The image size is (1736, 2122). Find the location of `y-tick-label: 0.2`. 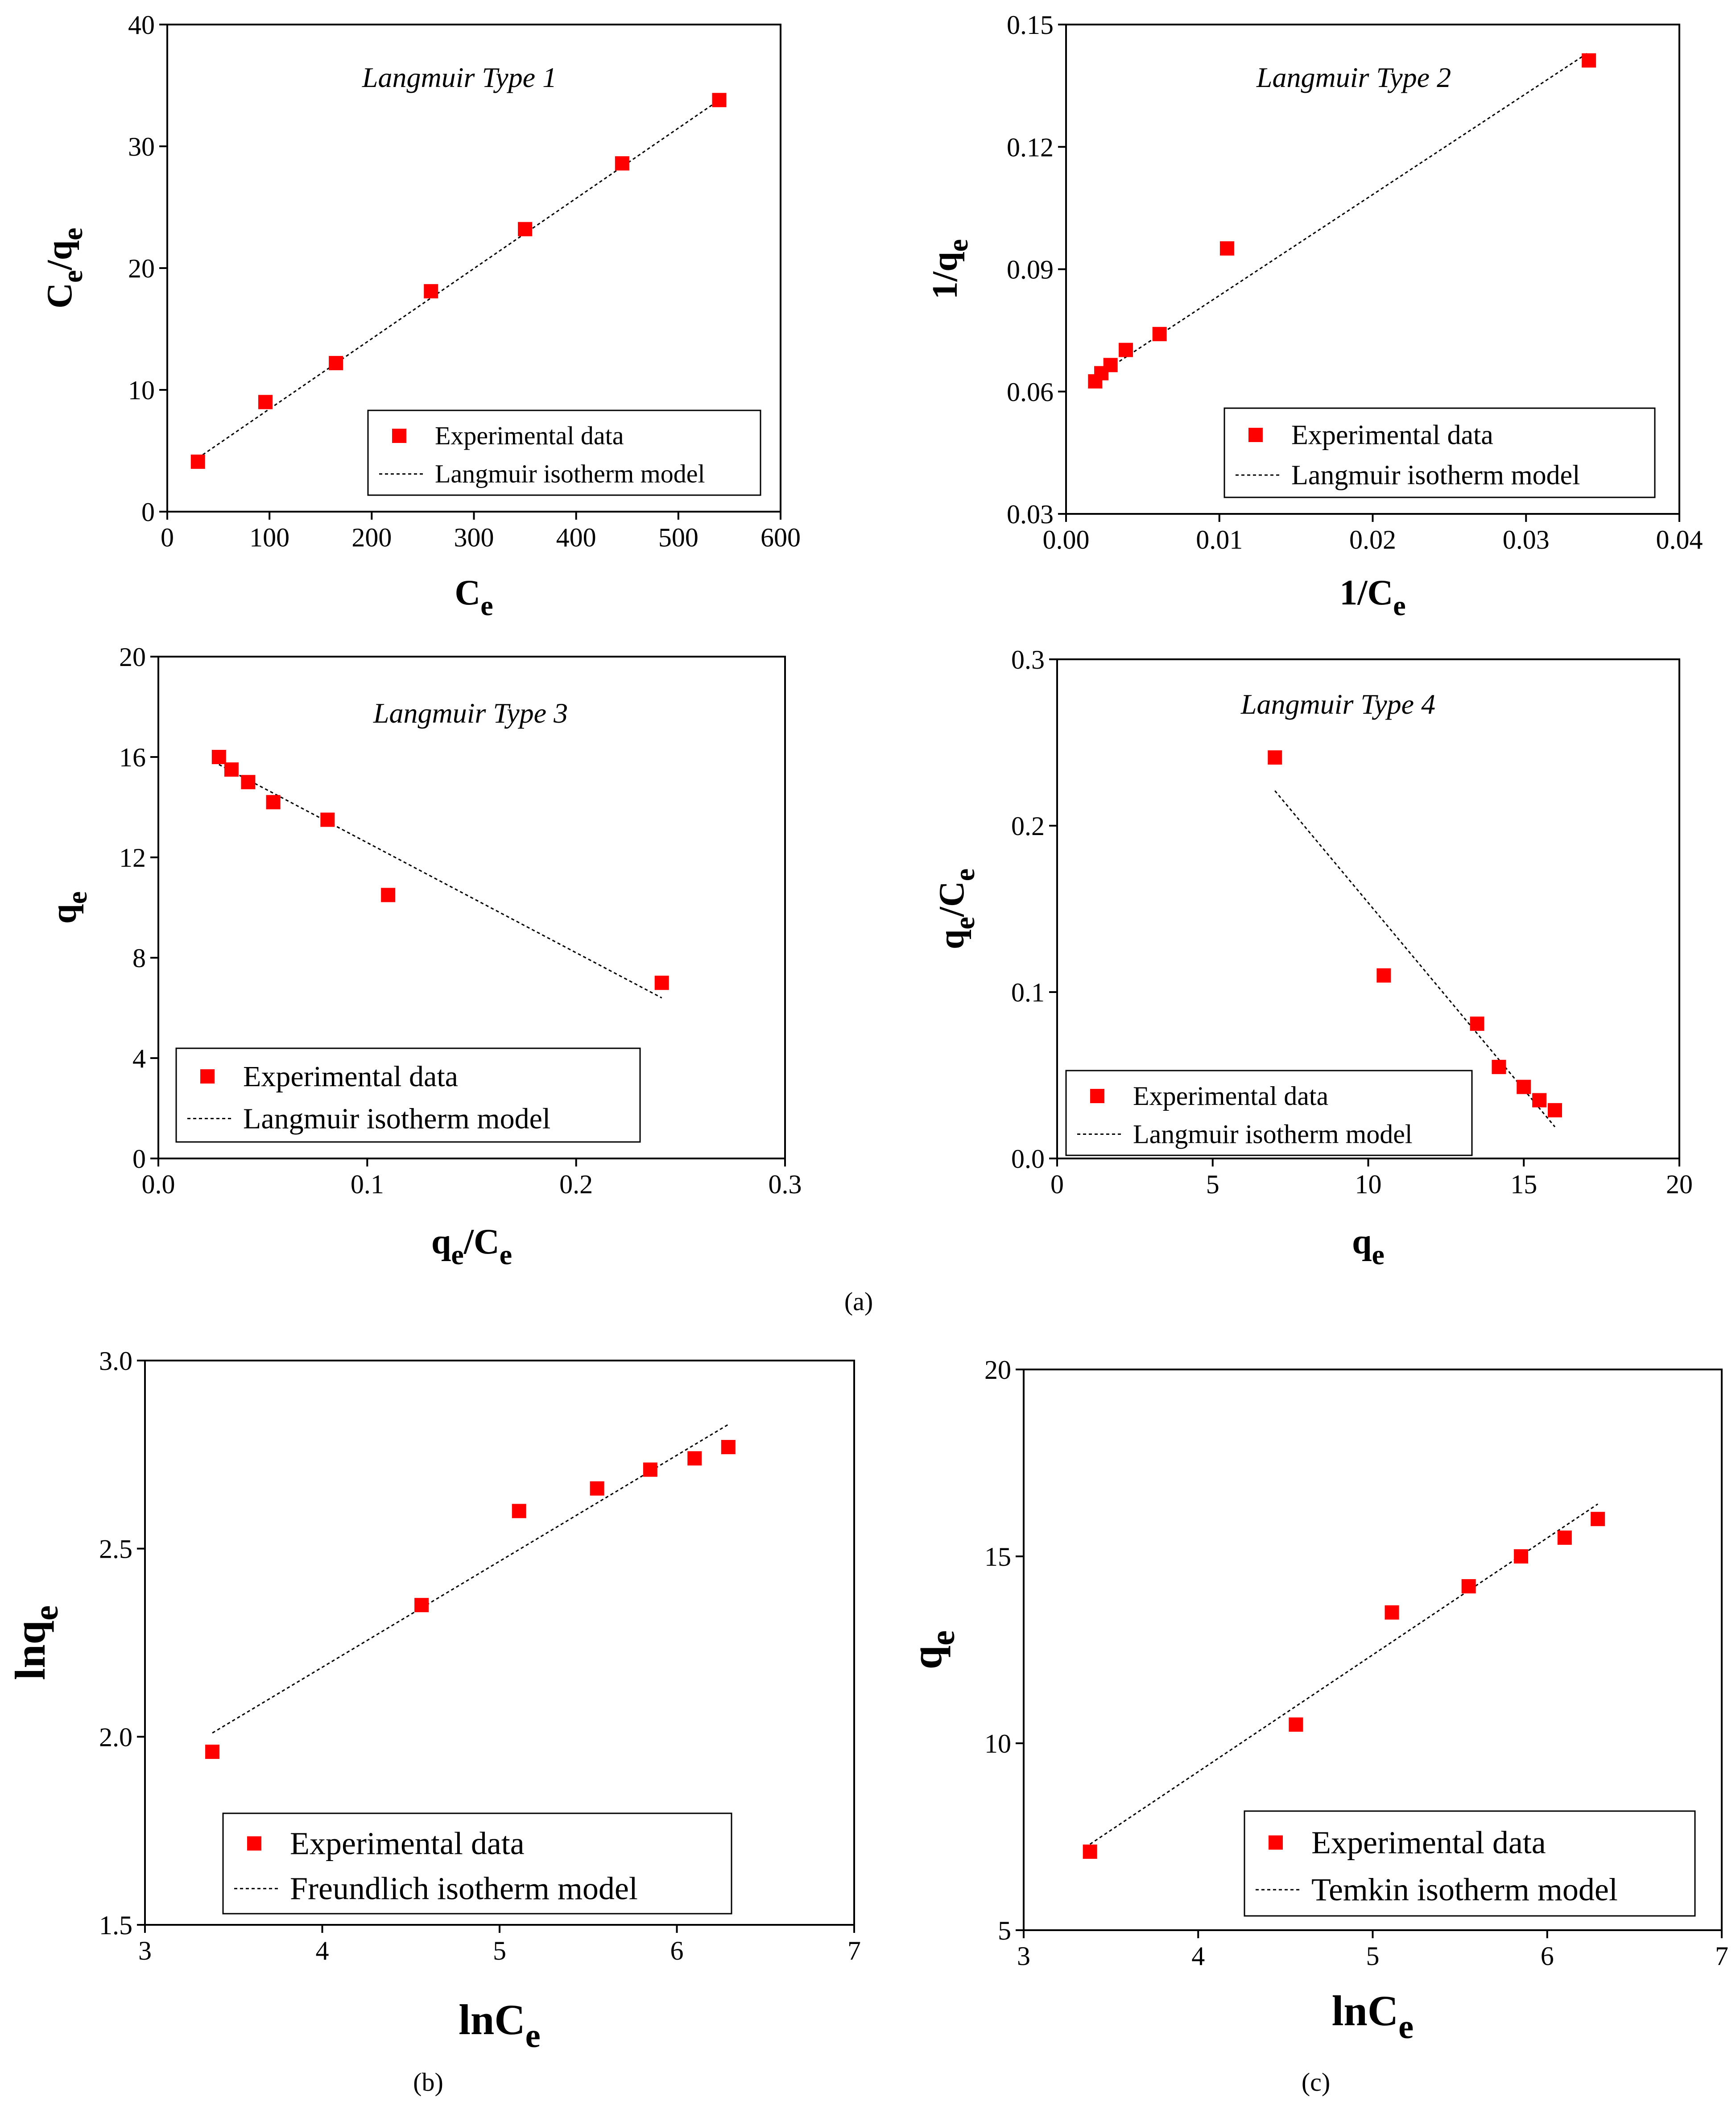

y-tick-label: 0.2 is located at coordinates (1028, 826).